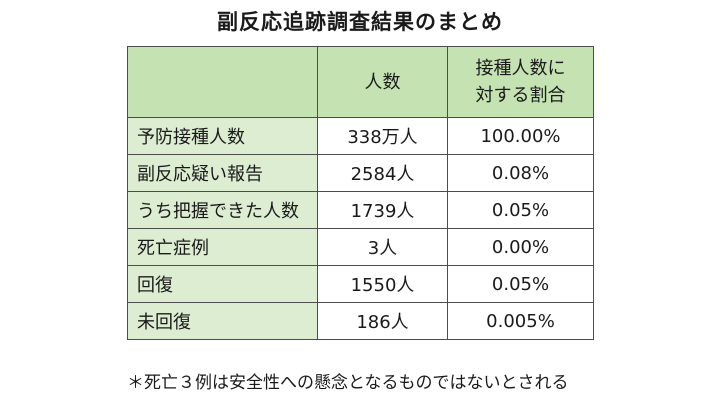 The width and height of the screenshot is (720, 400). What do you see at coordinates (520, 95) in the screenshot?
I see `header-ratio-line2: 対する割合` at bounding box center [520, 95].